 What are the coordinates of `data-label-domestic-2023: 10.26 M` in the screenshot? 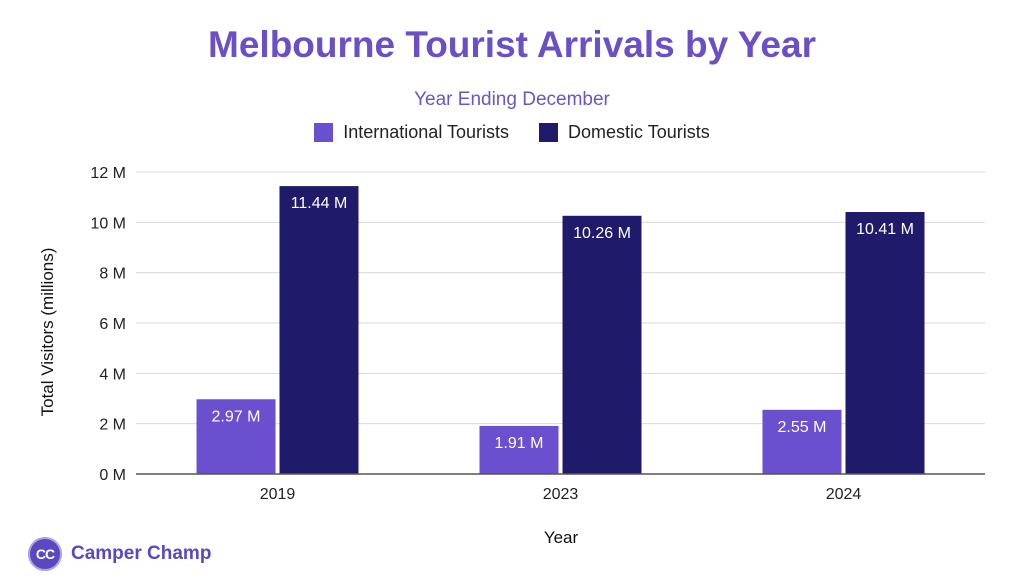 It's located at (602, 233).